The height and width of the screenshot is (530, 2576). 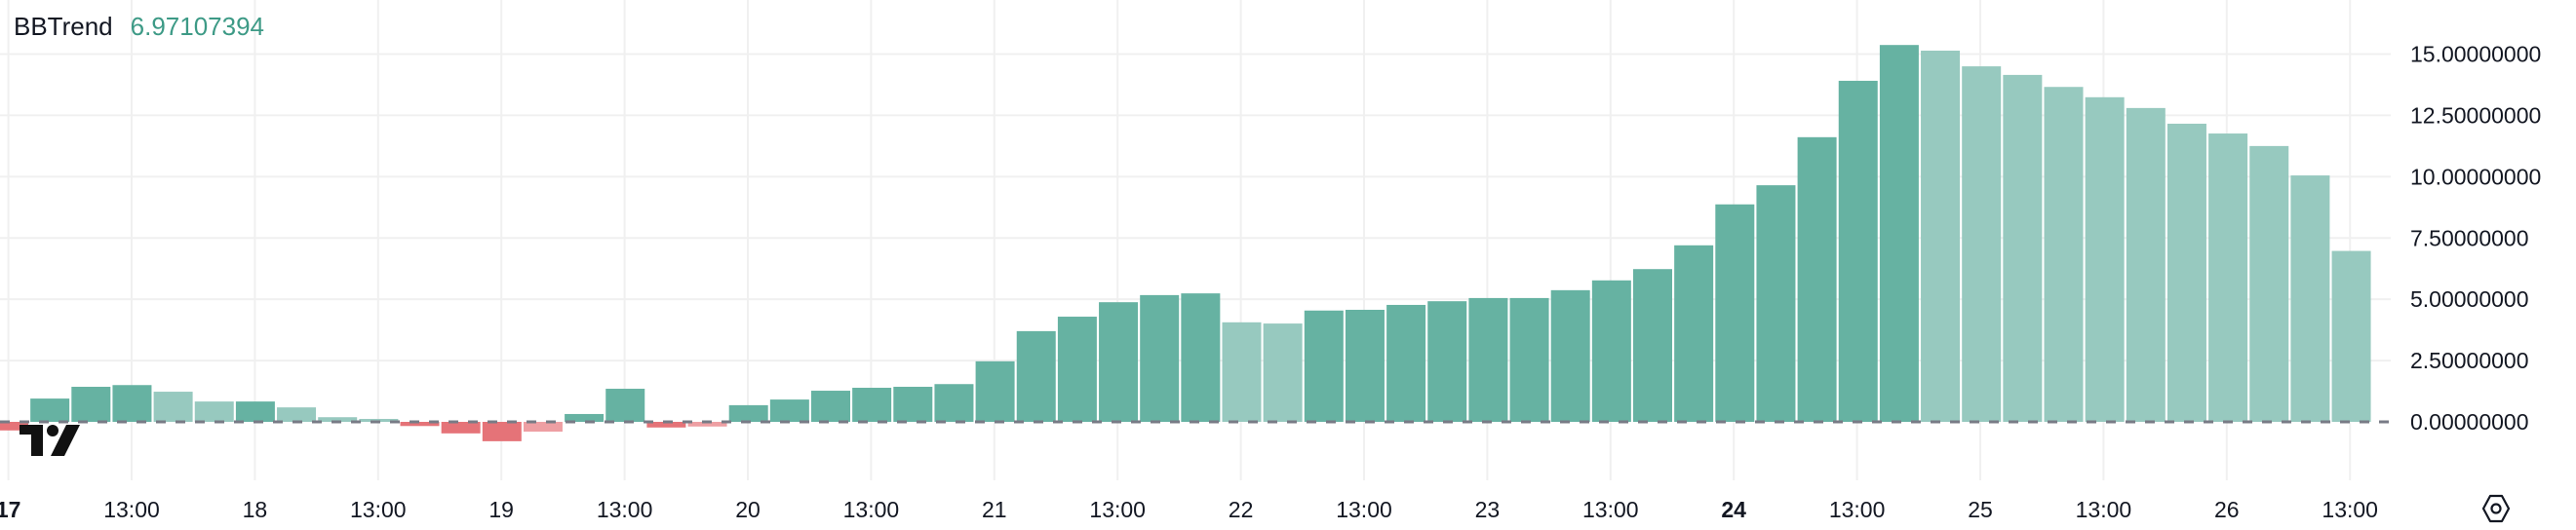 I want to click on y-tick-label: 10.00000000, so click(x=2475, y=176).